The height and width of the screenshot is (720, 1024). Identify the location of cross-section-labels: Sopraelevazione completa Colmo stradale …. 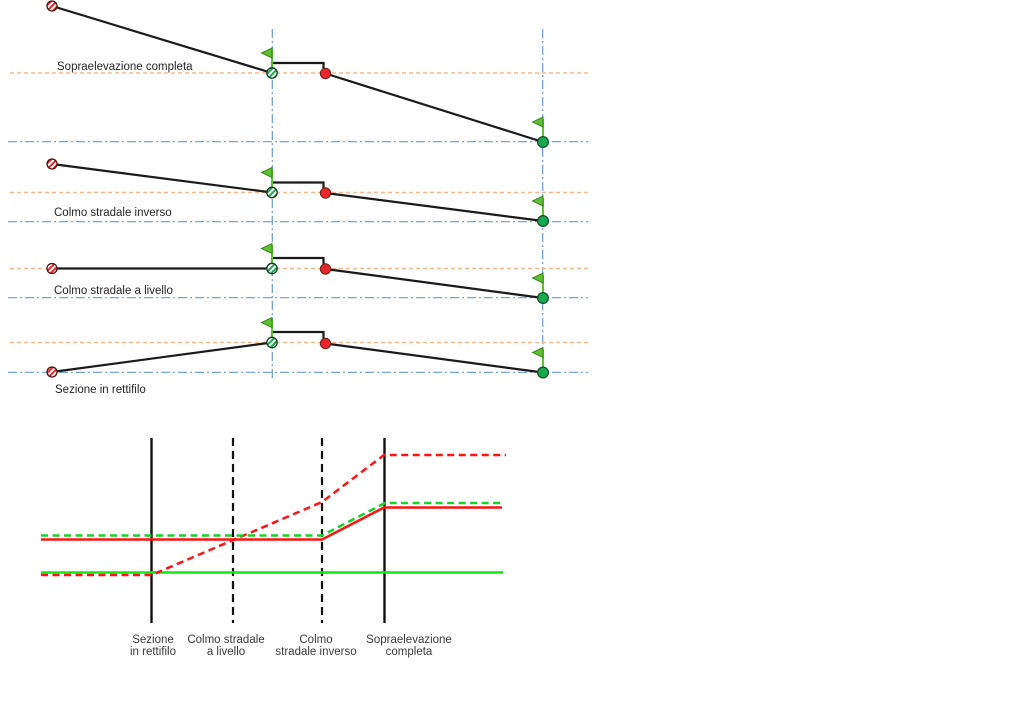
(123, 228).